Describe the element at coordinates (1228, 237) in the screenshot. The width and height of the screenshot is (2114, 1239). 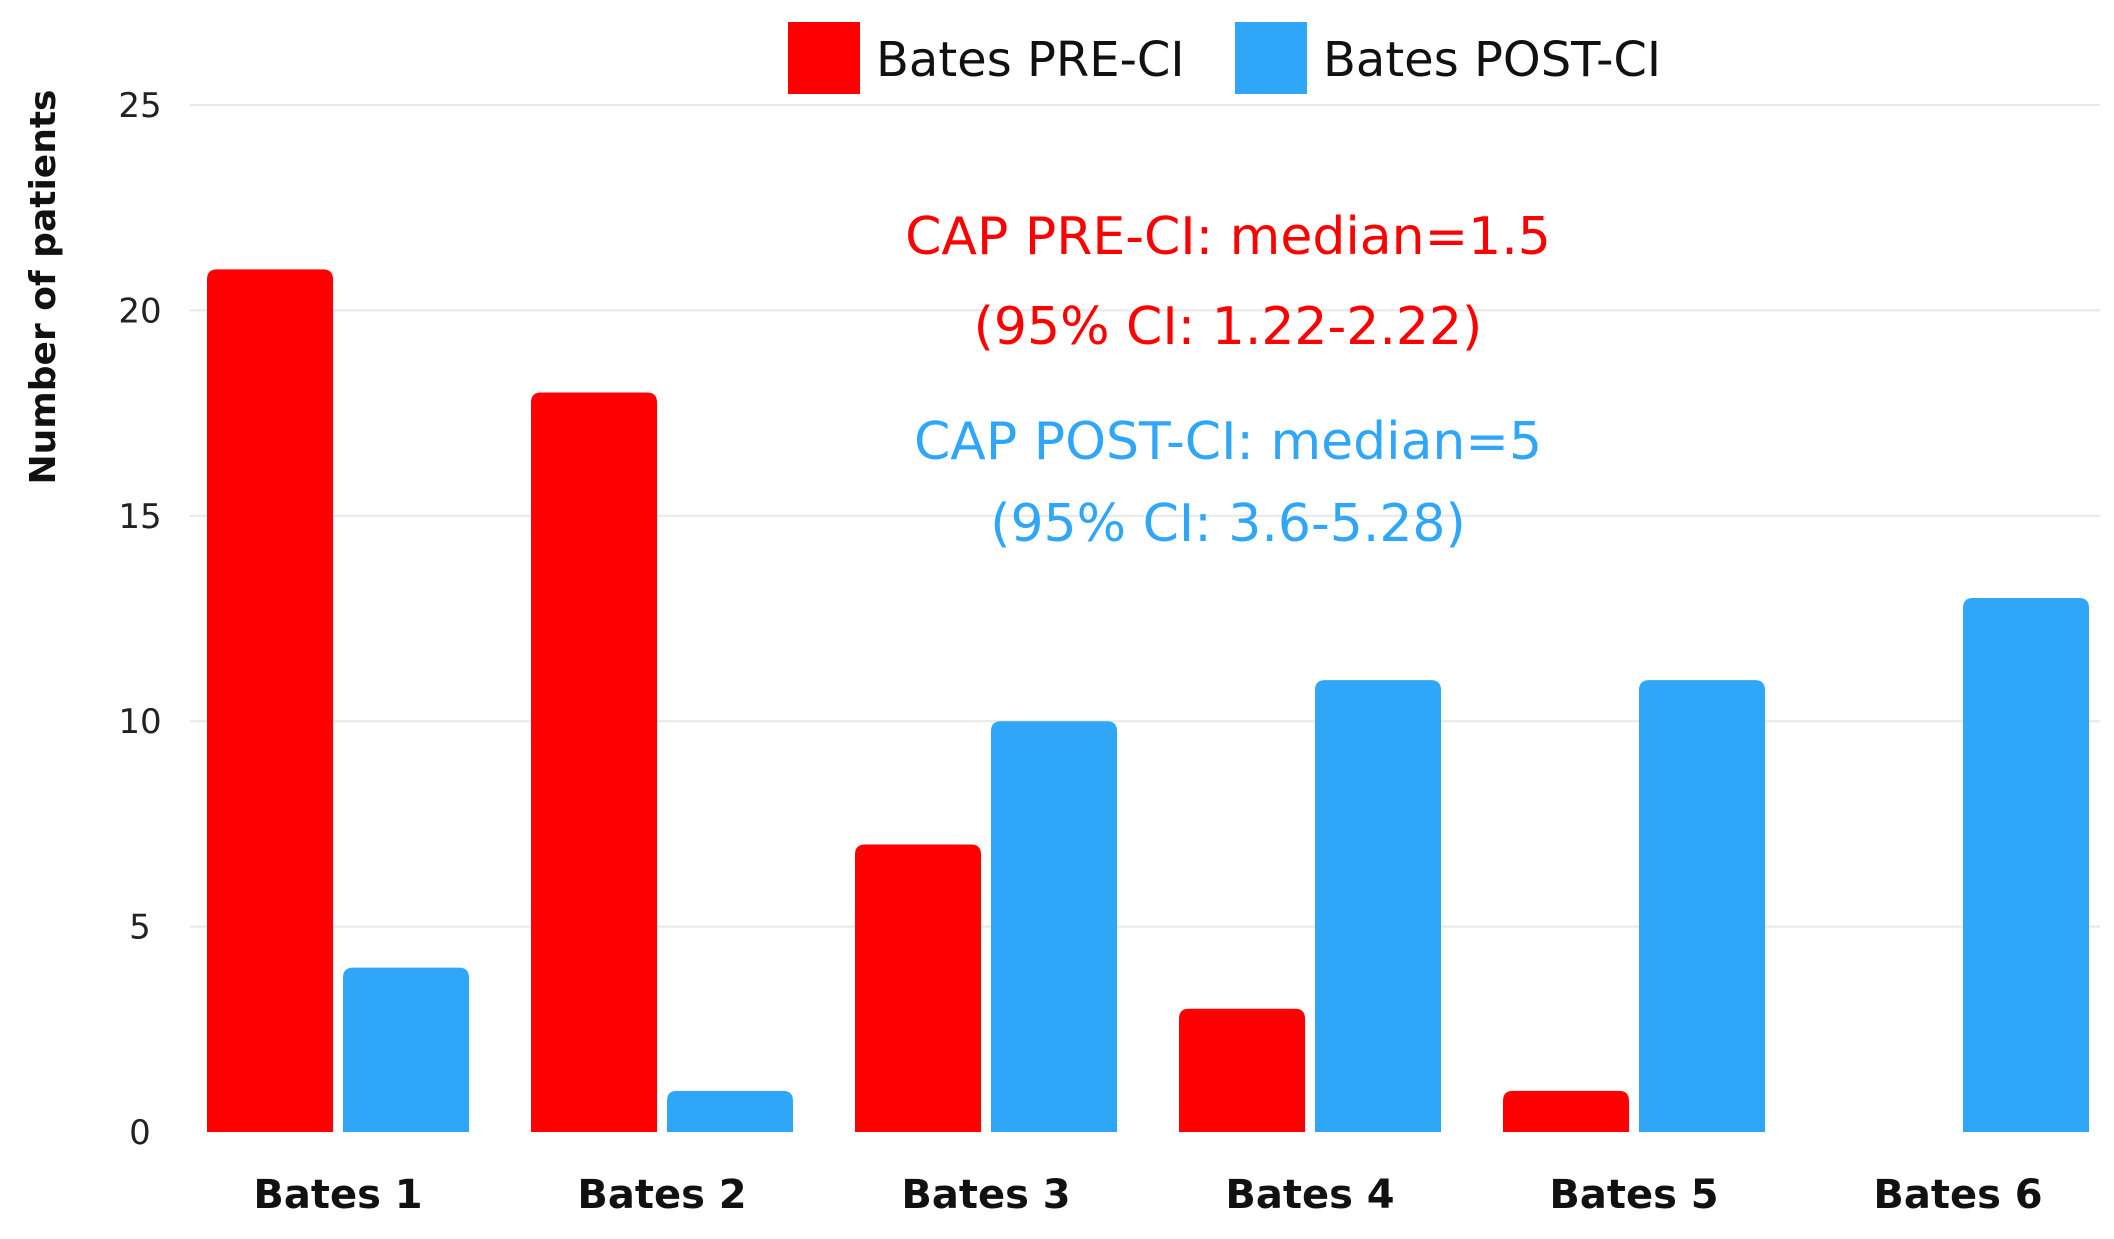
I see `annotation-text: CAP PRE-CI: median=1.5` at that location.